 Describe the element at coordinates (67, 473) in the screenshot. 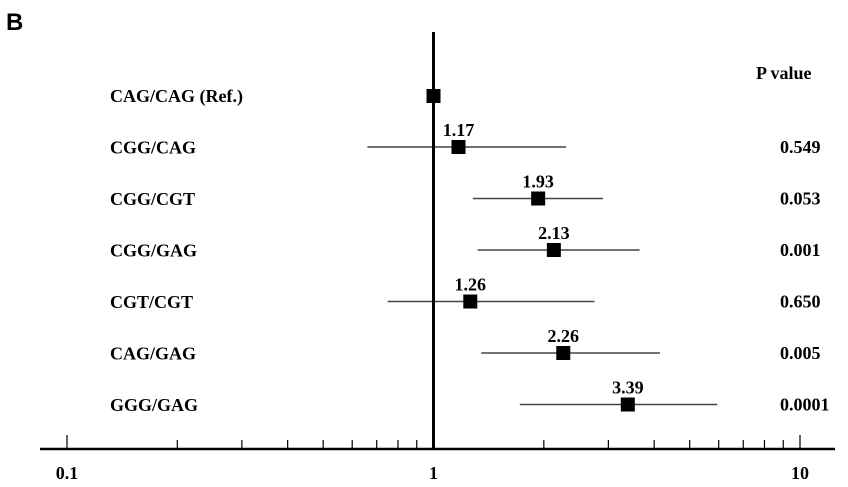

I see `x-tick-label: 0.1` at that location.